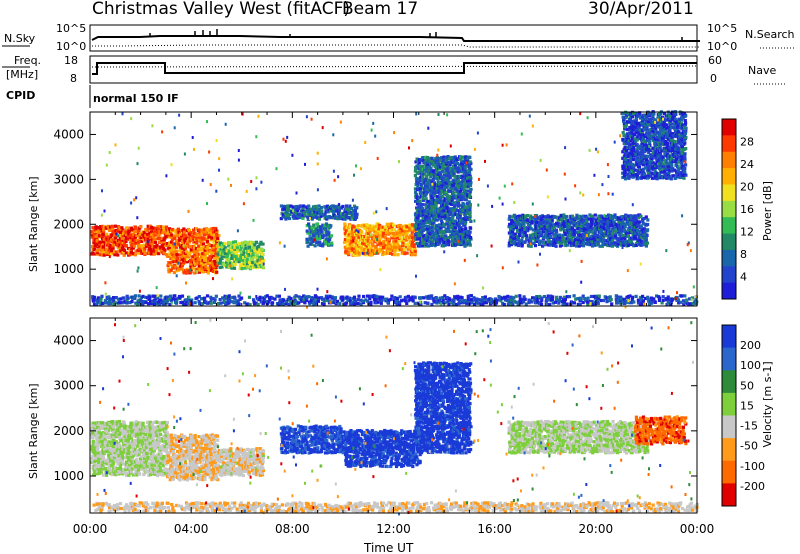 Image resolution: width=800 pixels, height=554 pixels. What do you see at coordinates (71, 46) in the screenshot?
I see `nsky-tick-bottom: 10^0` at bounding box center [71, 46].